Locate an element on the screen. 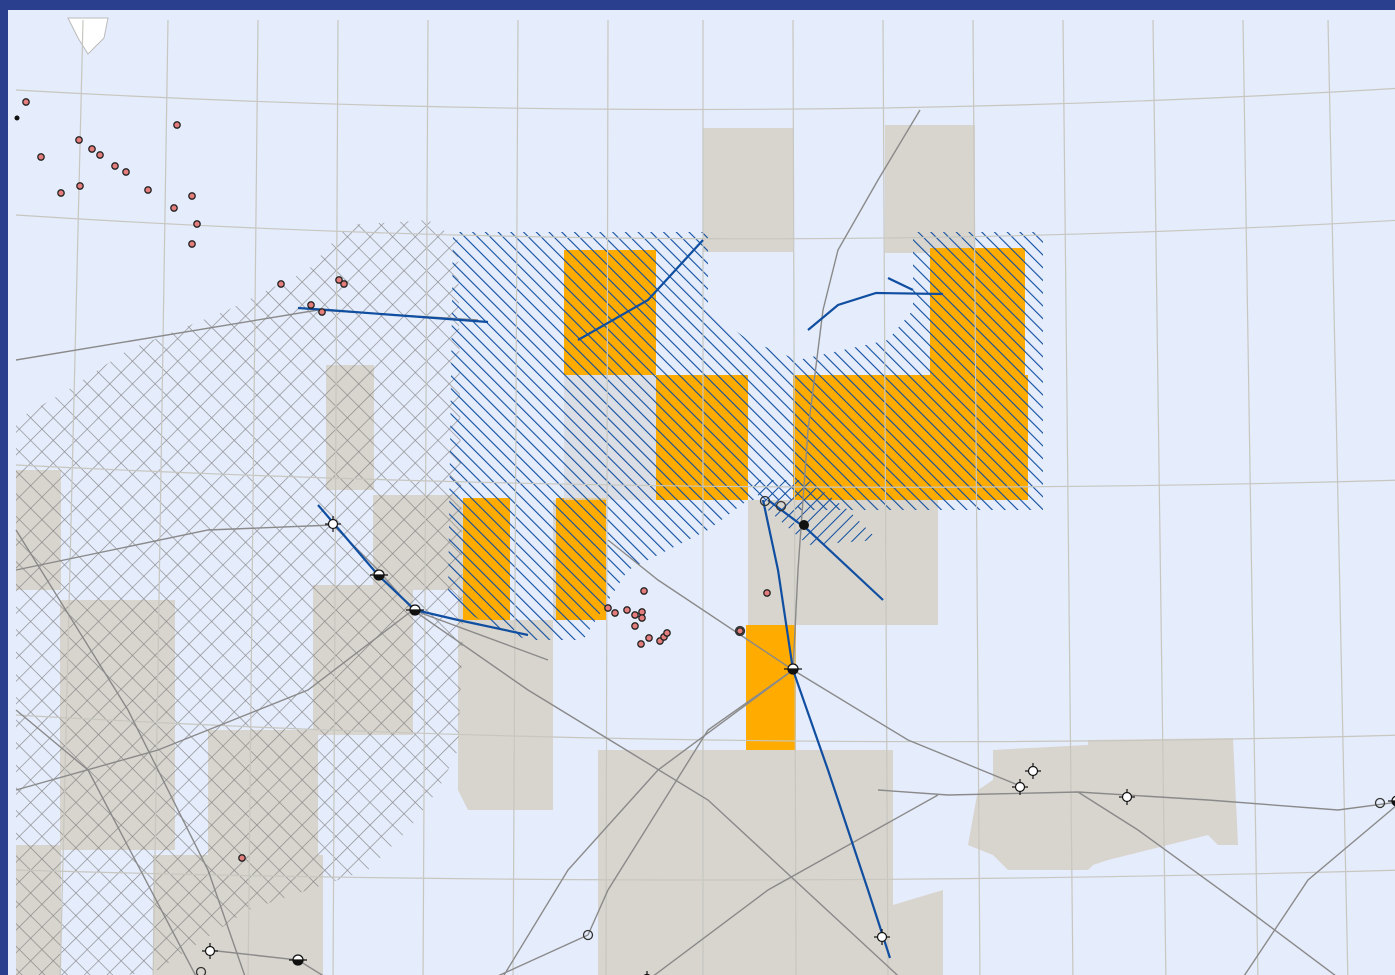 This screenshot has height=975, width=1395. ice-patch is located at coordinates (88, 36).